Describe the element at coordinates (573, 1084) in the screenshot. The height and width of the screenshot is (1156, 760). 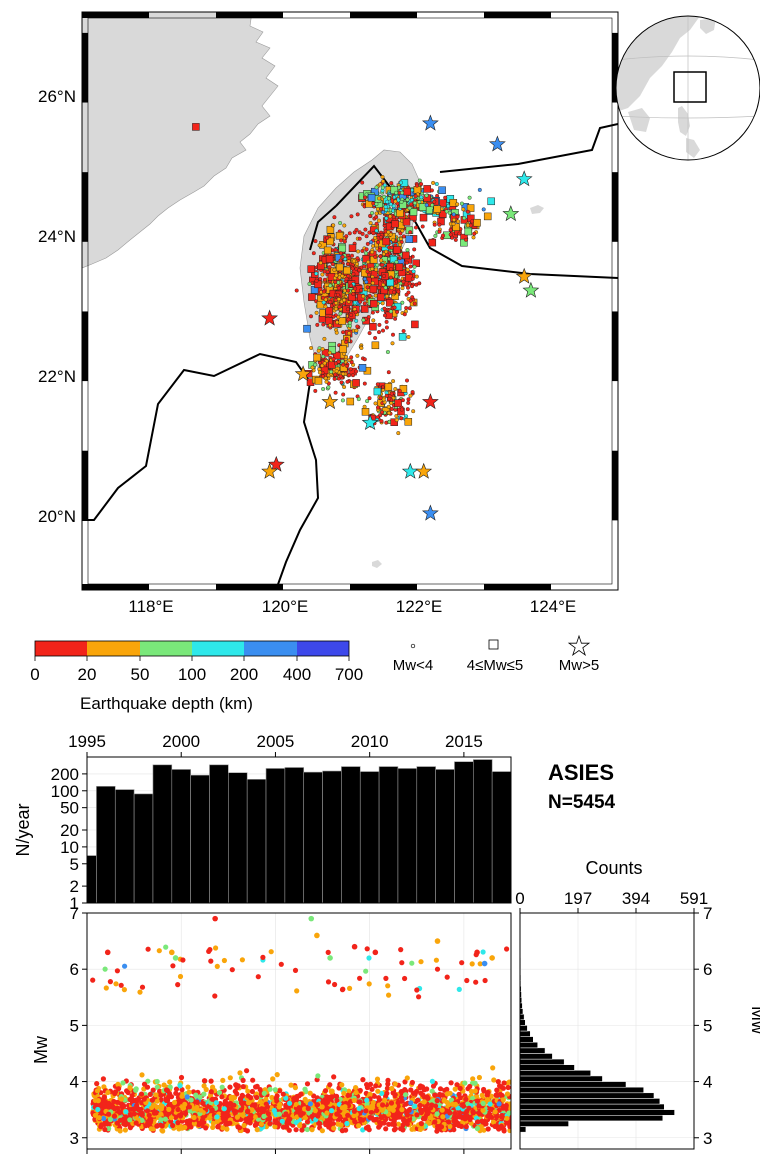
I see `histogram-bar` at that location.